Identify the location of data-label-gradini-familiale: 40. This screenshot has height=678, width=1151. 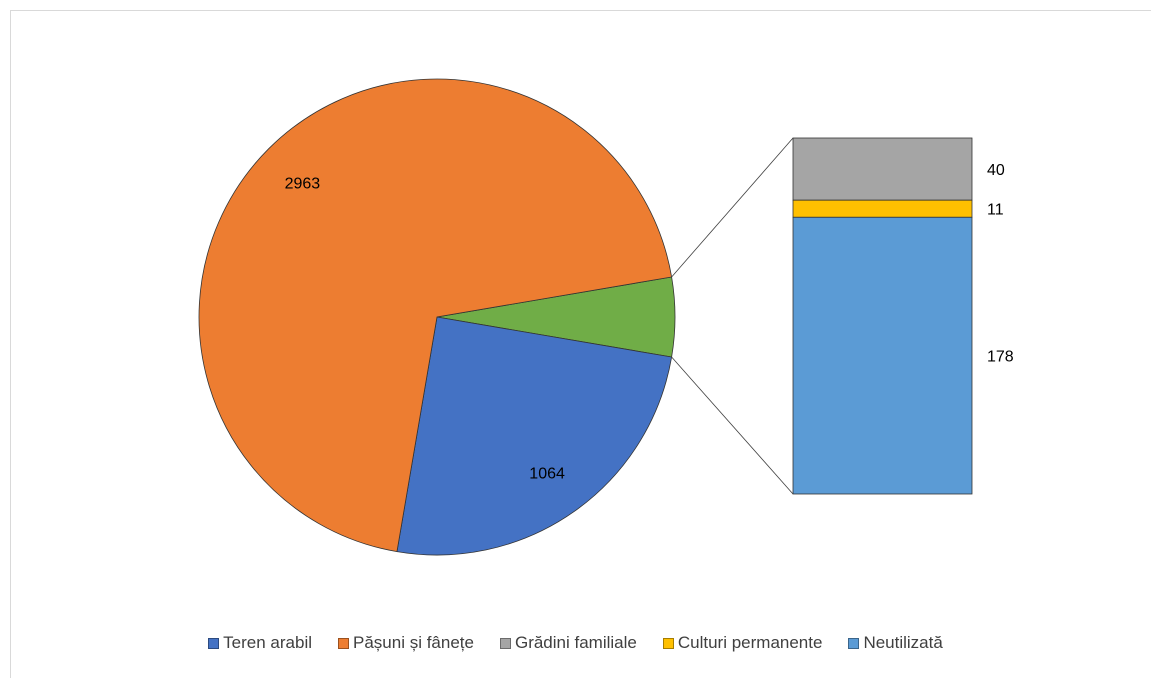
(996, 170).